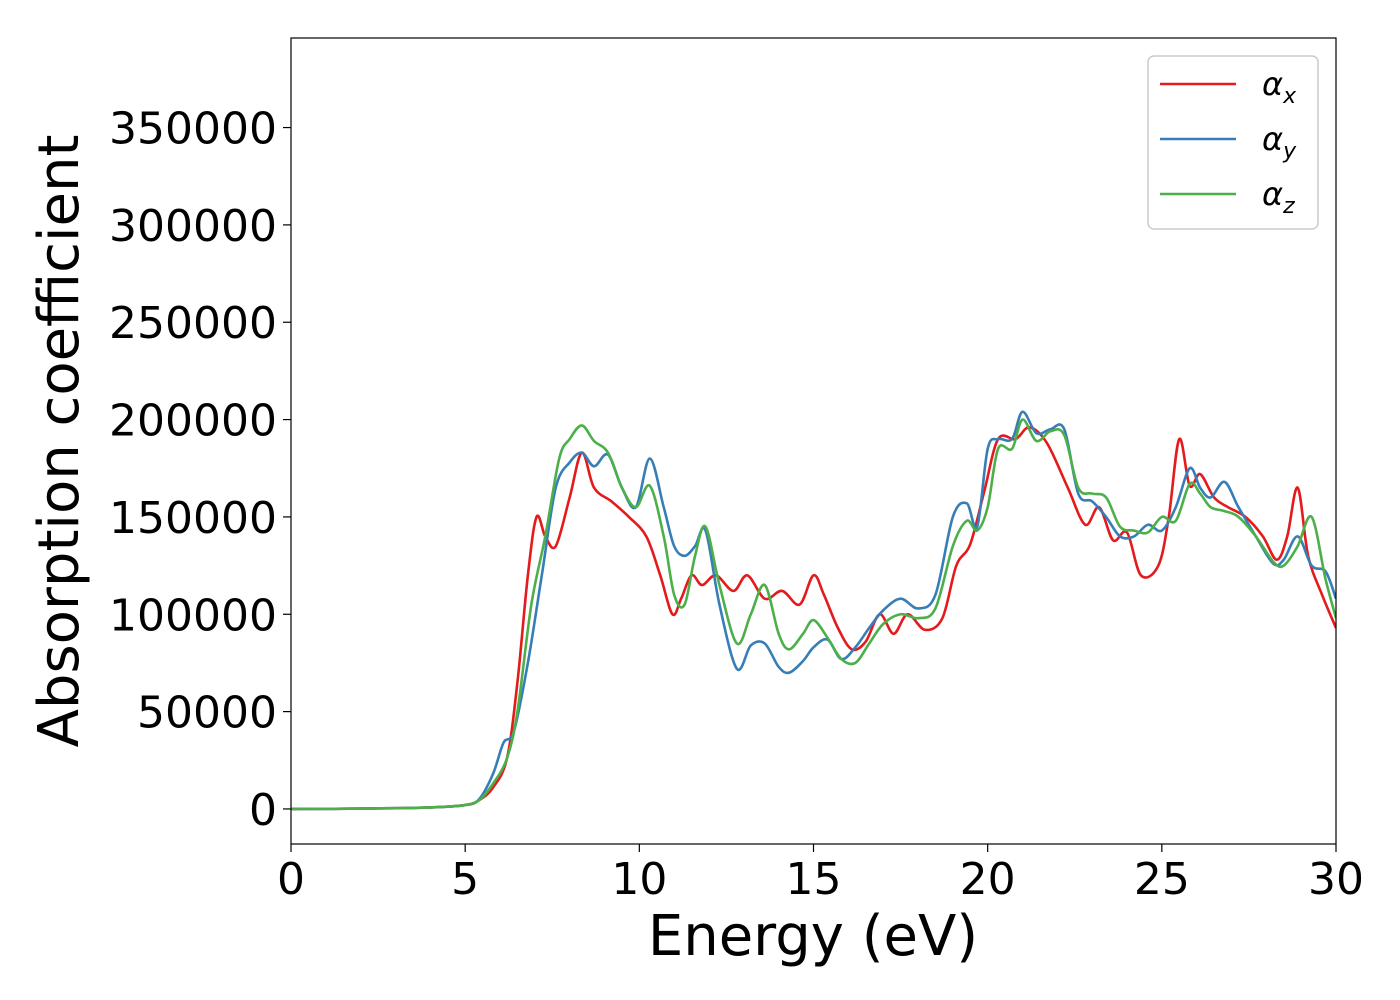 This screenshot has height=1000, width=1400. I want to click on legend-label-y: αy, so click(1279, 142).